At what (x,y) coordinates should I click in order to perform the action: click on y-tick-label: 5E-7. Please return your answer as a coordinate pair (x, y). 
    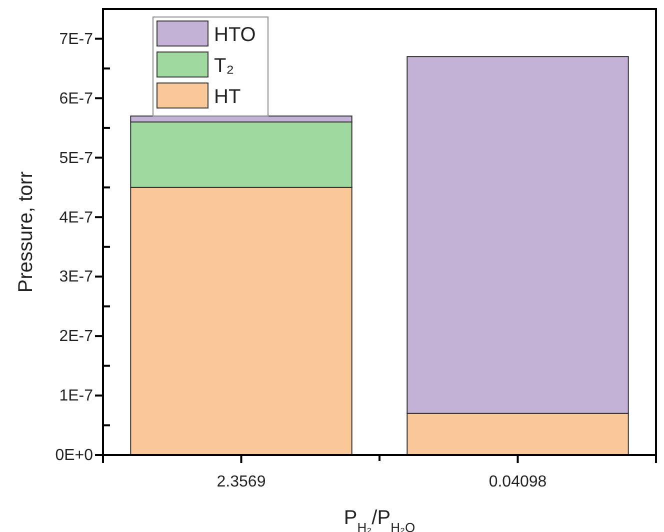
    Looking at the image, I should click on (76, 158).